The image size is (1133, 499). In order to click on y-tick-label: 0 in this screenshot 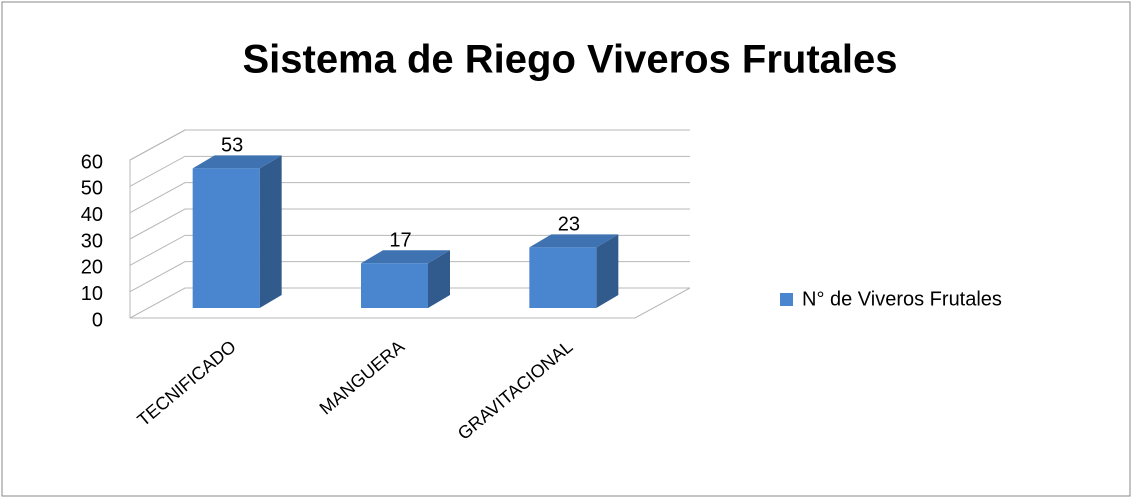, I will do `click(97, 320)`.